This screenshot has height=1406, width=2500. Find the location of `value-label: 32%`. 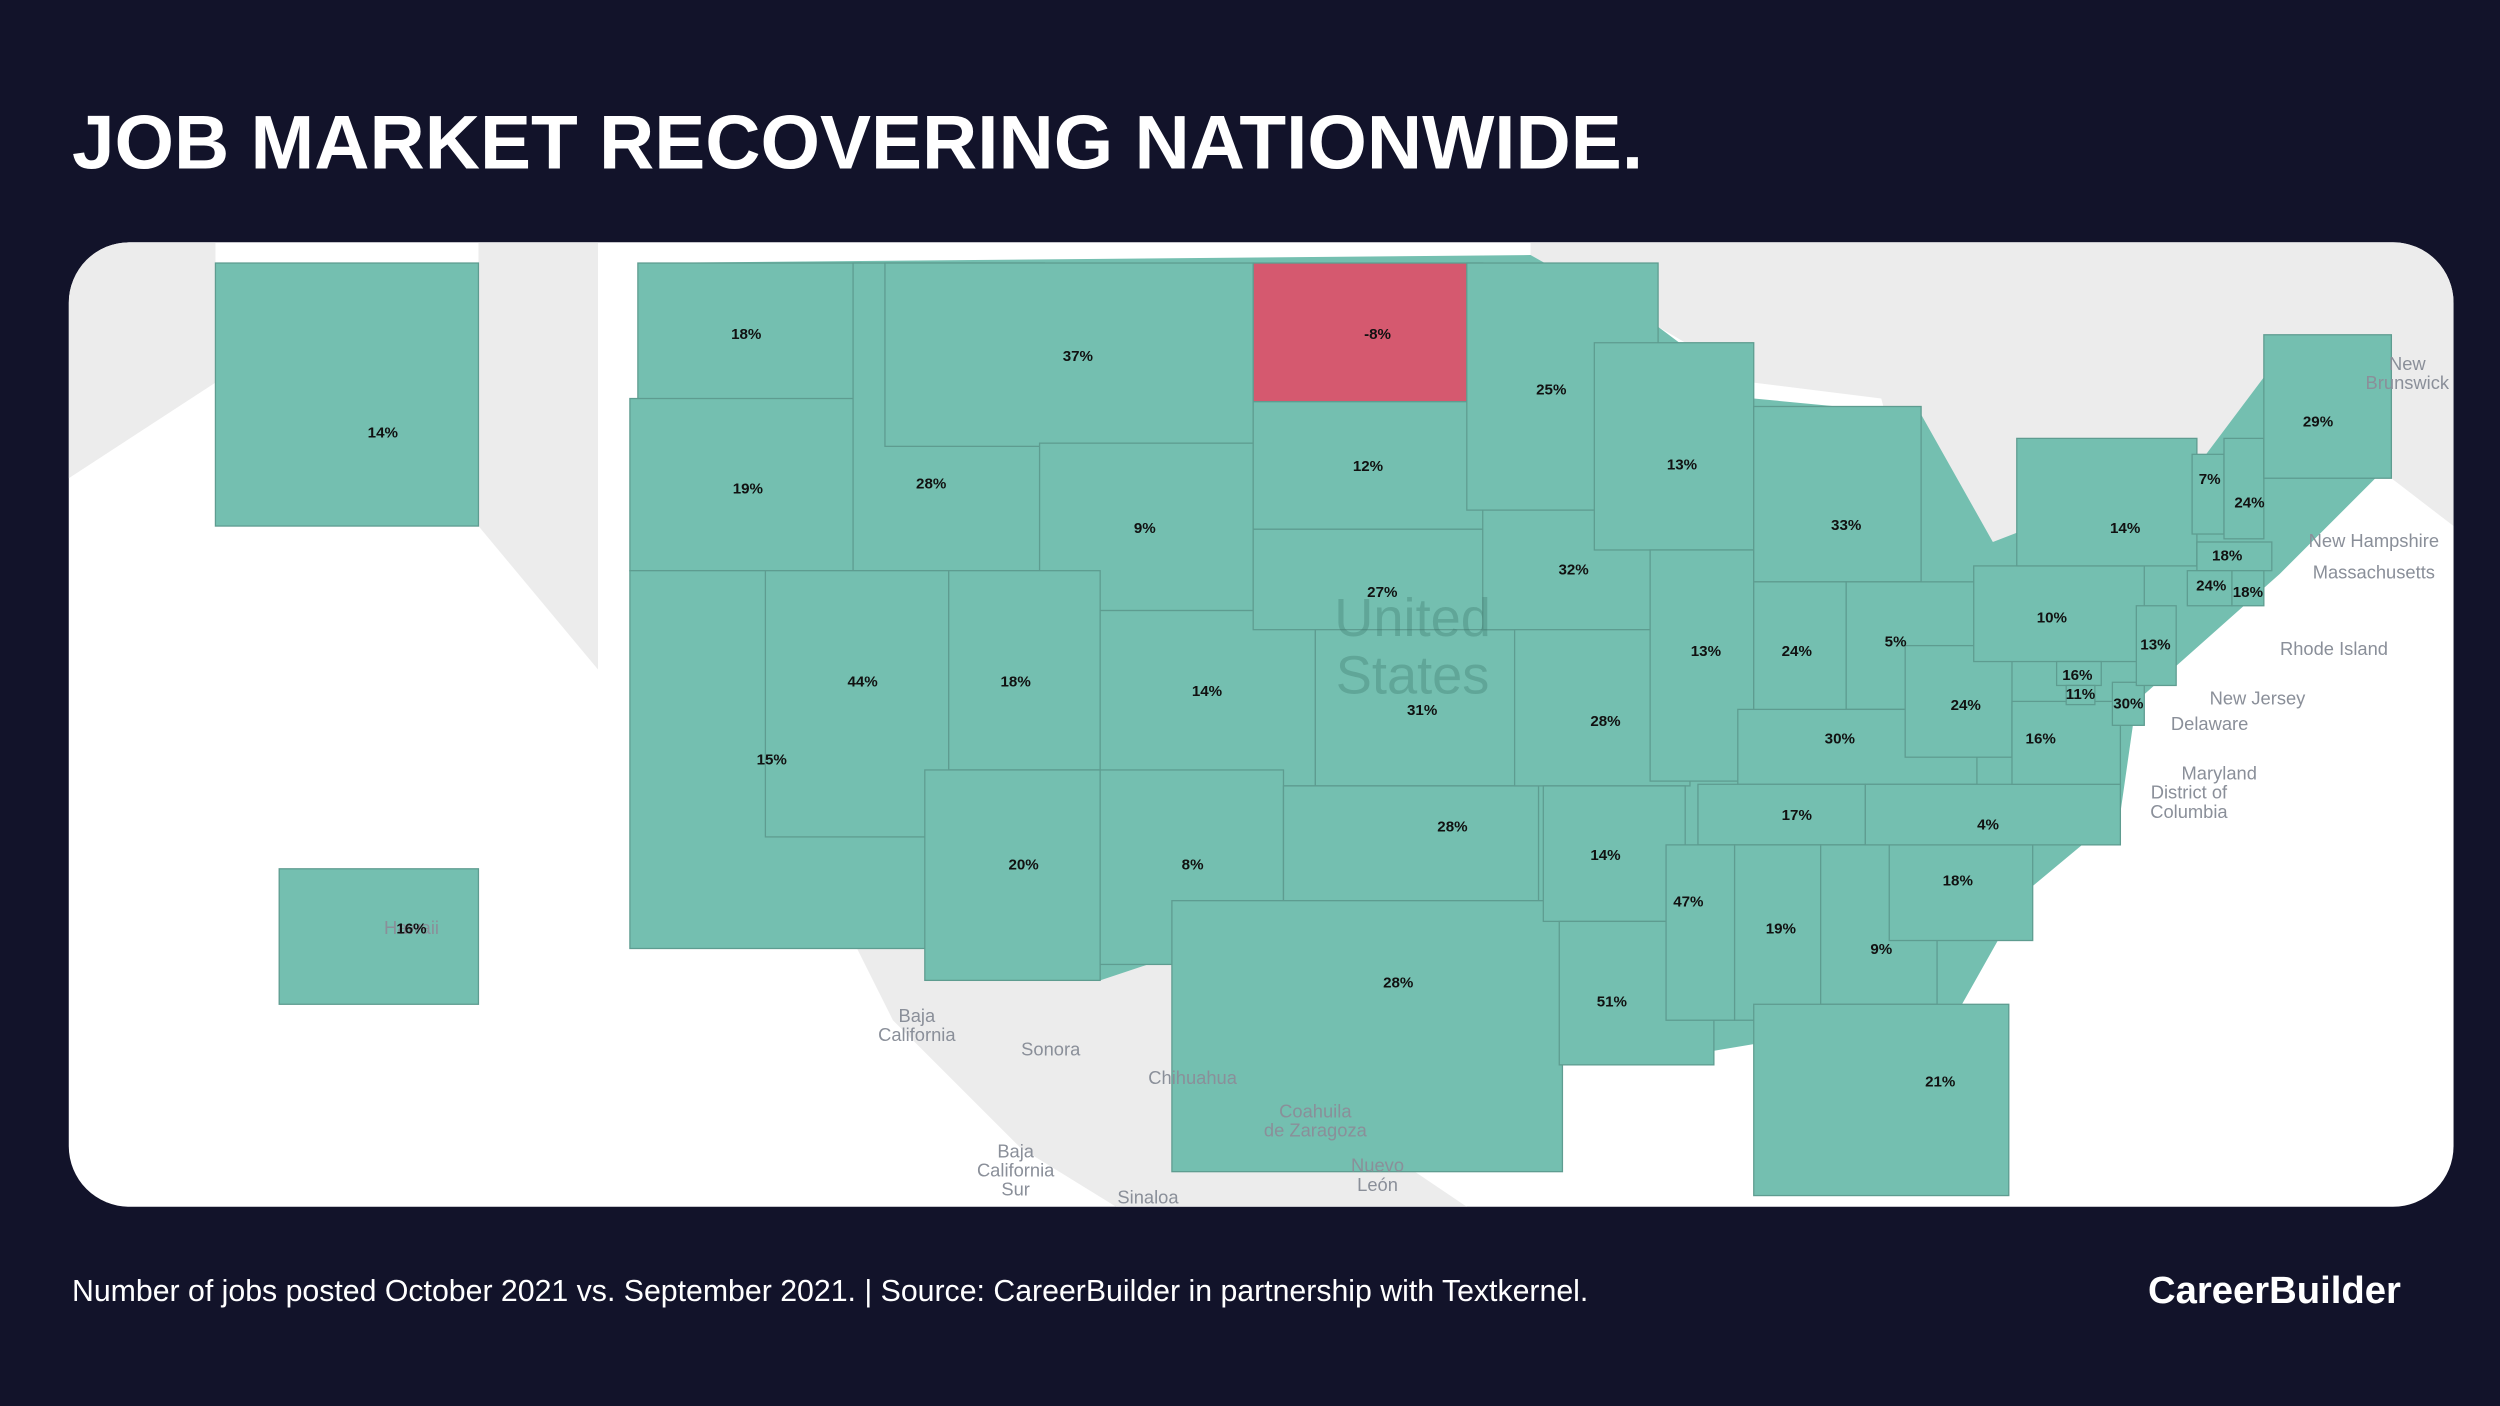

value-label: 32% is located at coordinates (1573, 570).